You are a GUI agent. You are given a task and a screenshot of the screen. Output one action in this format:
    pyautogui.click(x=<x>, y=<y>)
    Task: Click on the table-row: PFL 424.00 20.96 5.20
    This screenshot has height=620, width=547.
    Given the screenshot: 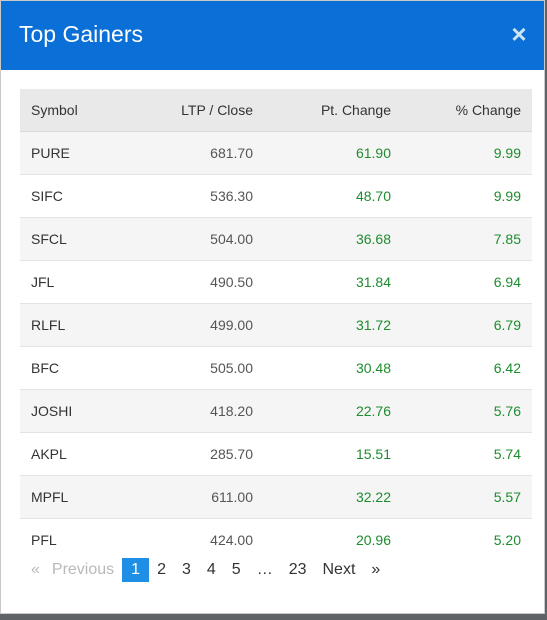 What is the action you would take?
    pyautogui.click(x=276, y=539)
    